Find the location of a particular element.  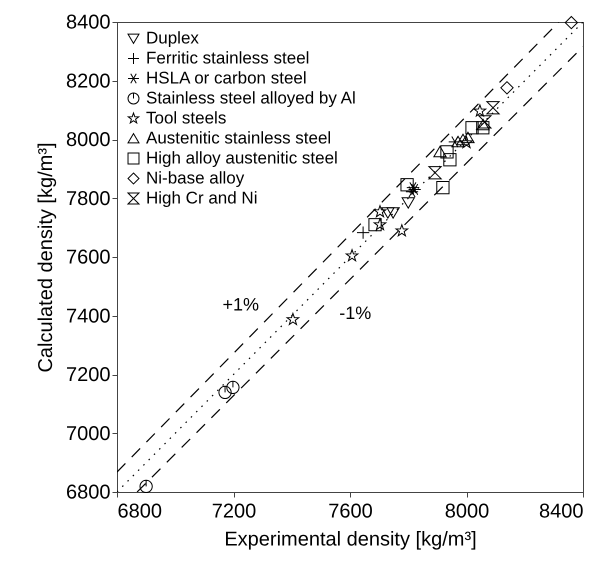

y-tick-label: 7000 is located at coordinates (88, 433).